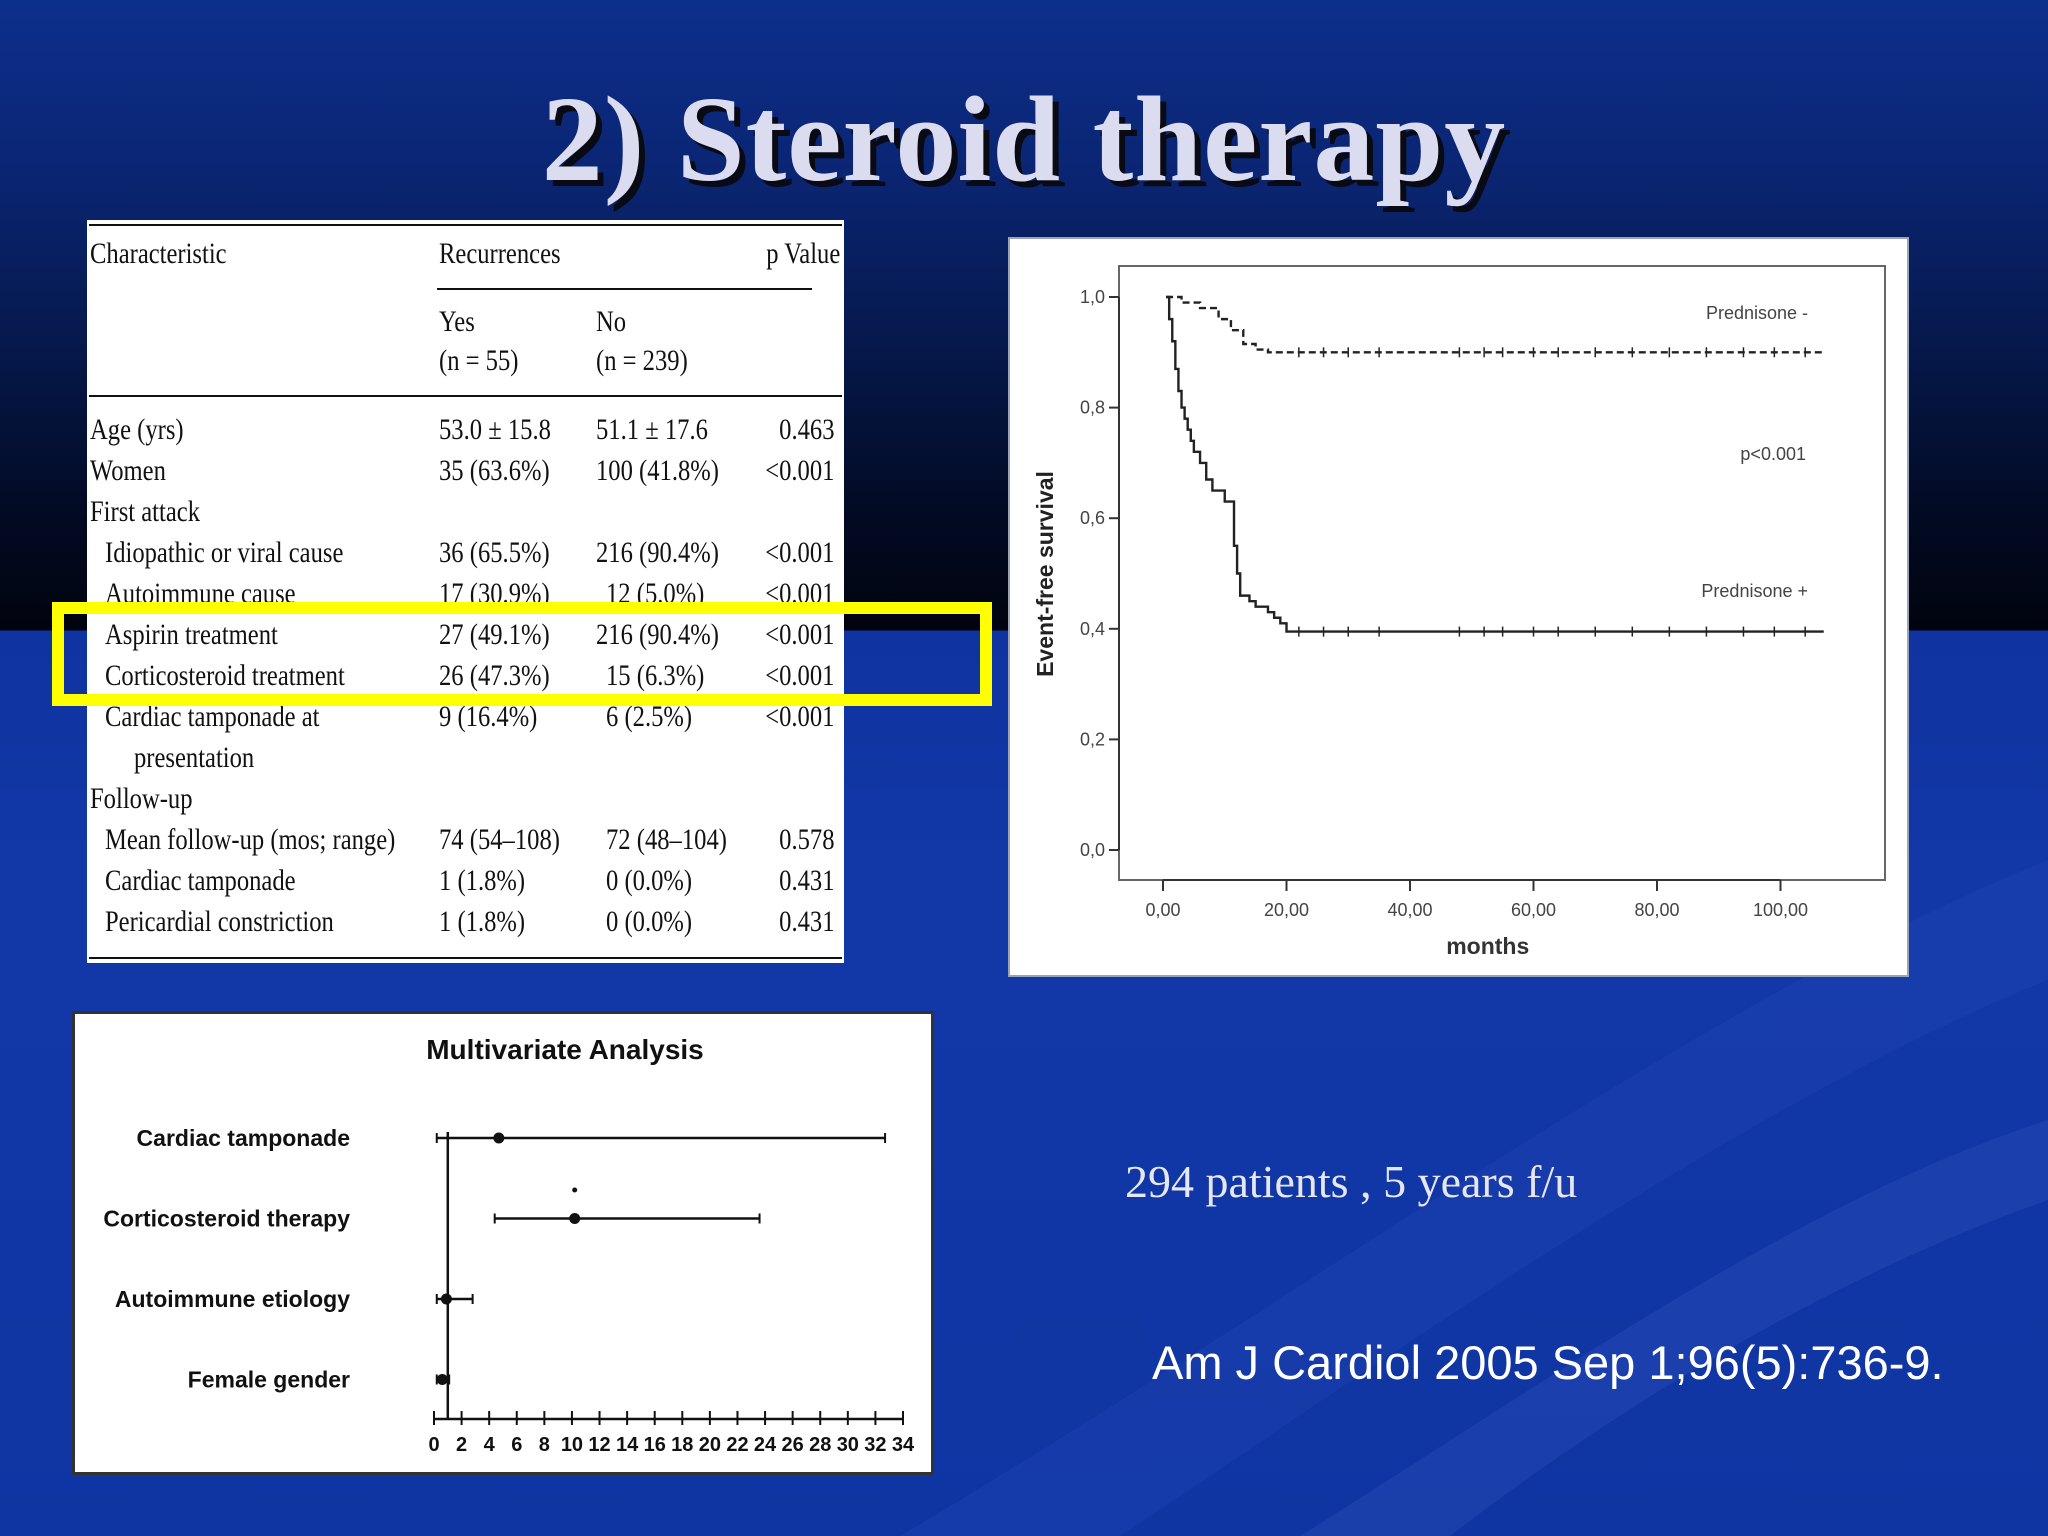 This screenshot has width=2048, height=1536. I want to click on header-yes-n: (n = 55), so click(479, 360).